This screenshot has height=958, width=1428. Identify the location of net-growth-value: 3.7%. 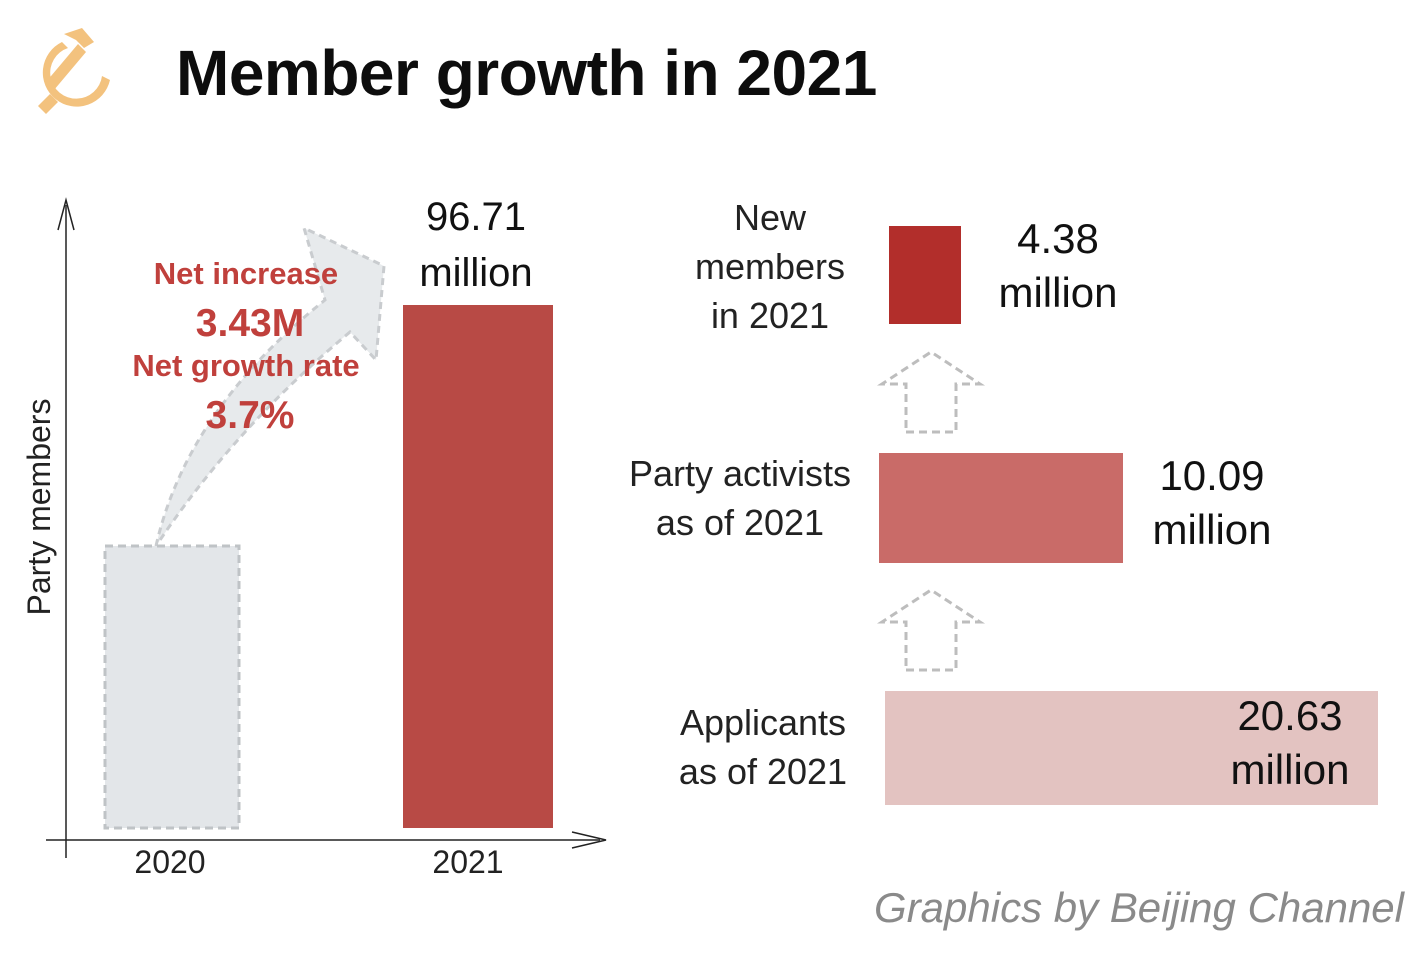
(250, 415).